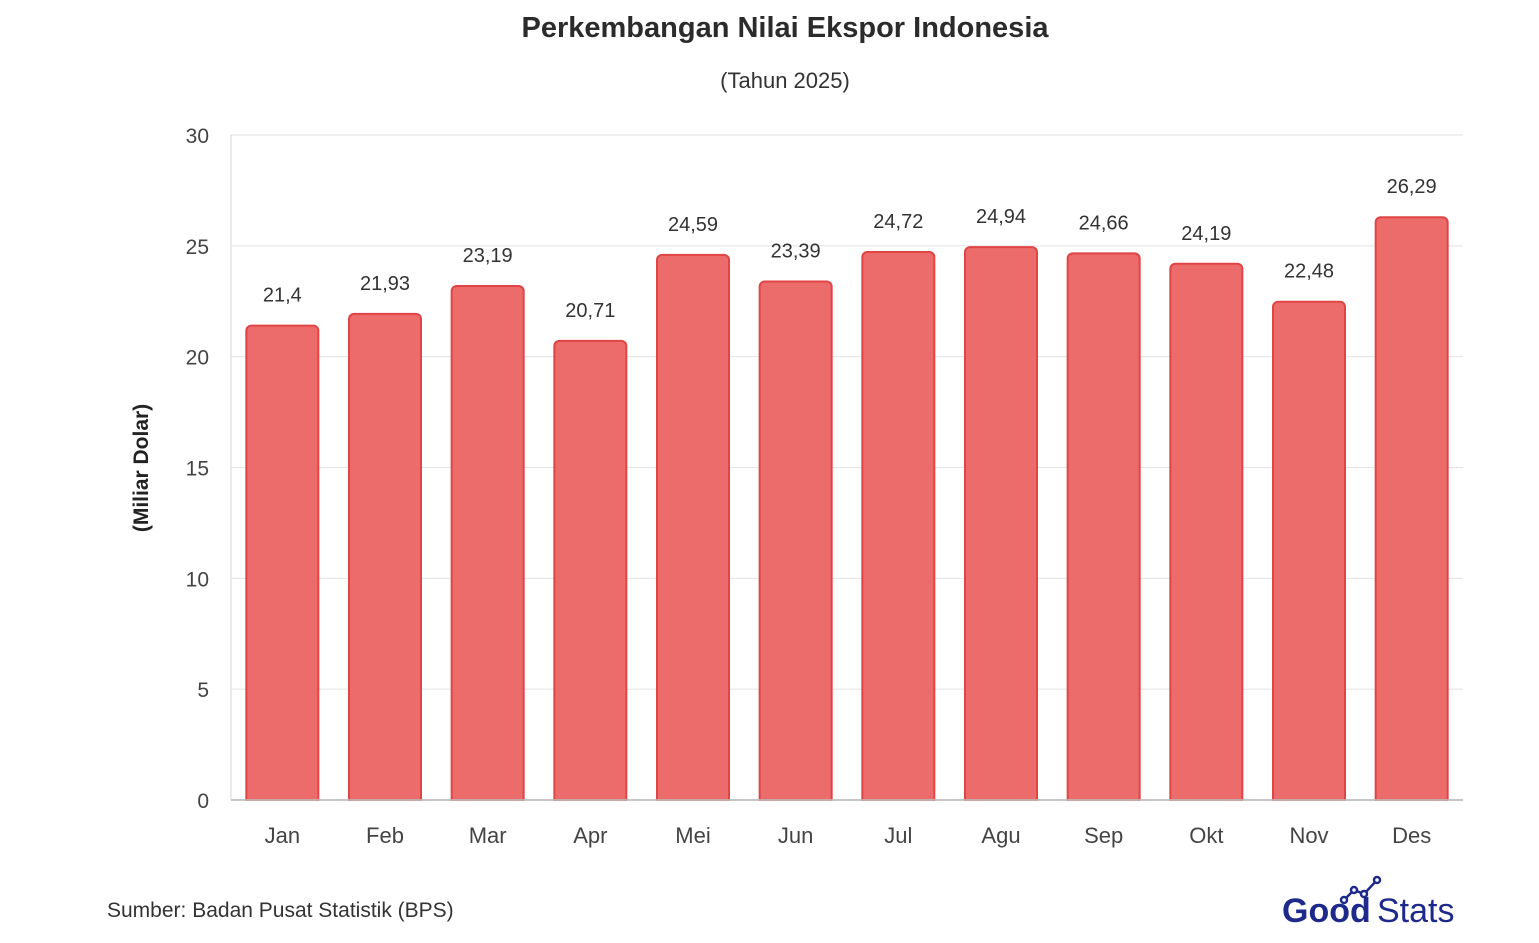 Image resolution: width=1539 pixels, height=943 pixels. What do you see at coordinates (141, 468) in the screenshot?
I see `y-axis-label: (Miliar Dolar)` at bounding box center [141, 468].